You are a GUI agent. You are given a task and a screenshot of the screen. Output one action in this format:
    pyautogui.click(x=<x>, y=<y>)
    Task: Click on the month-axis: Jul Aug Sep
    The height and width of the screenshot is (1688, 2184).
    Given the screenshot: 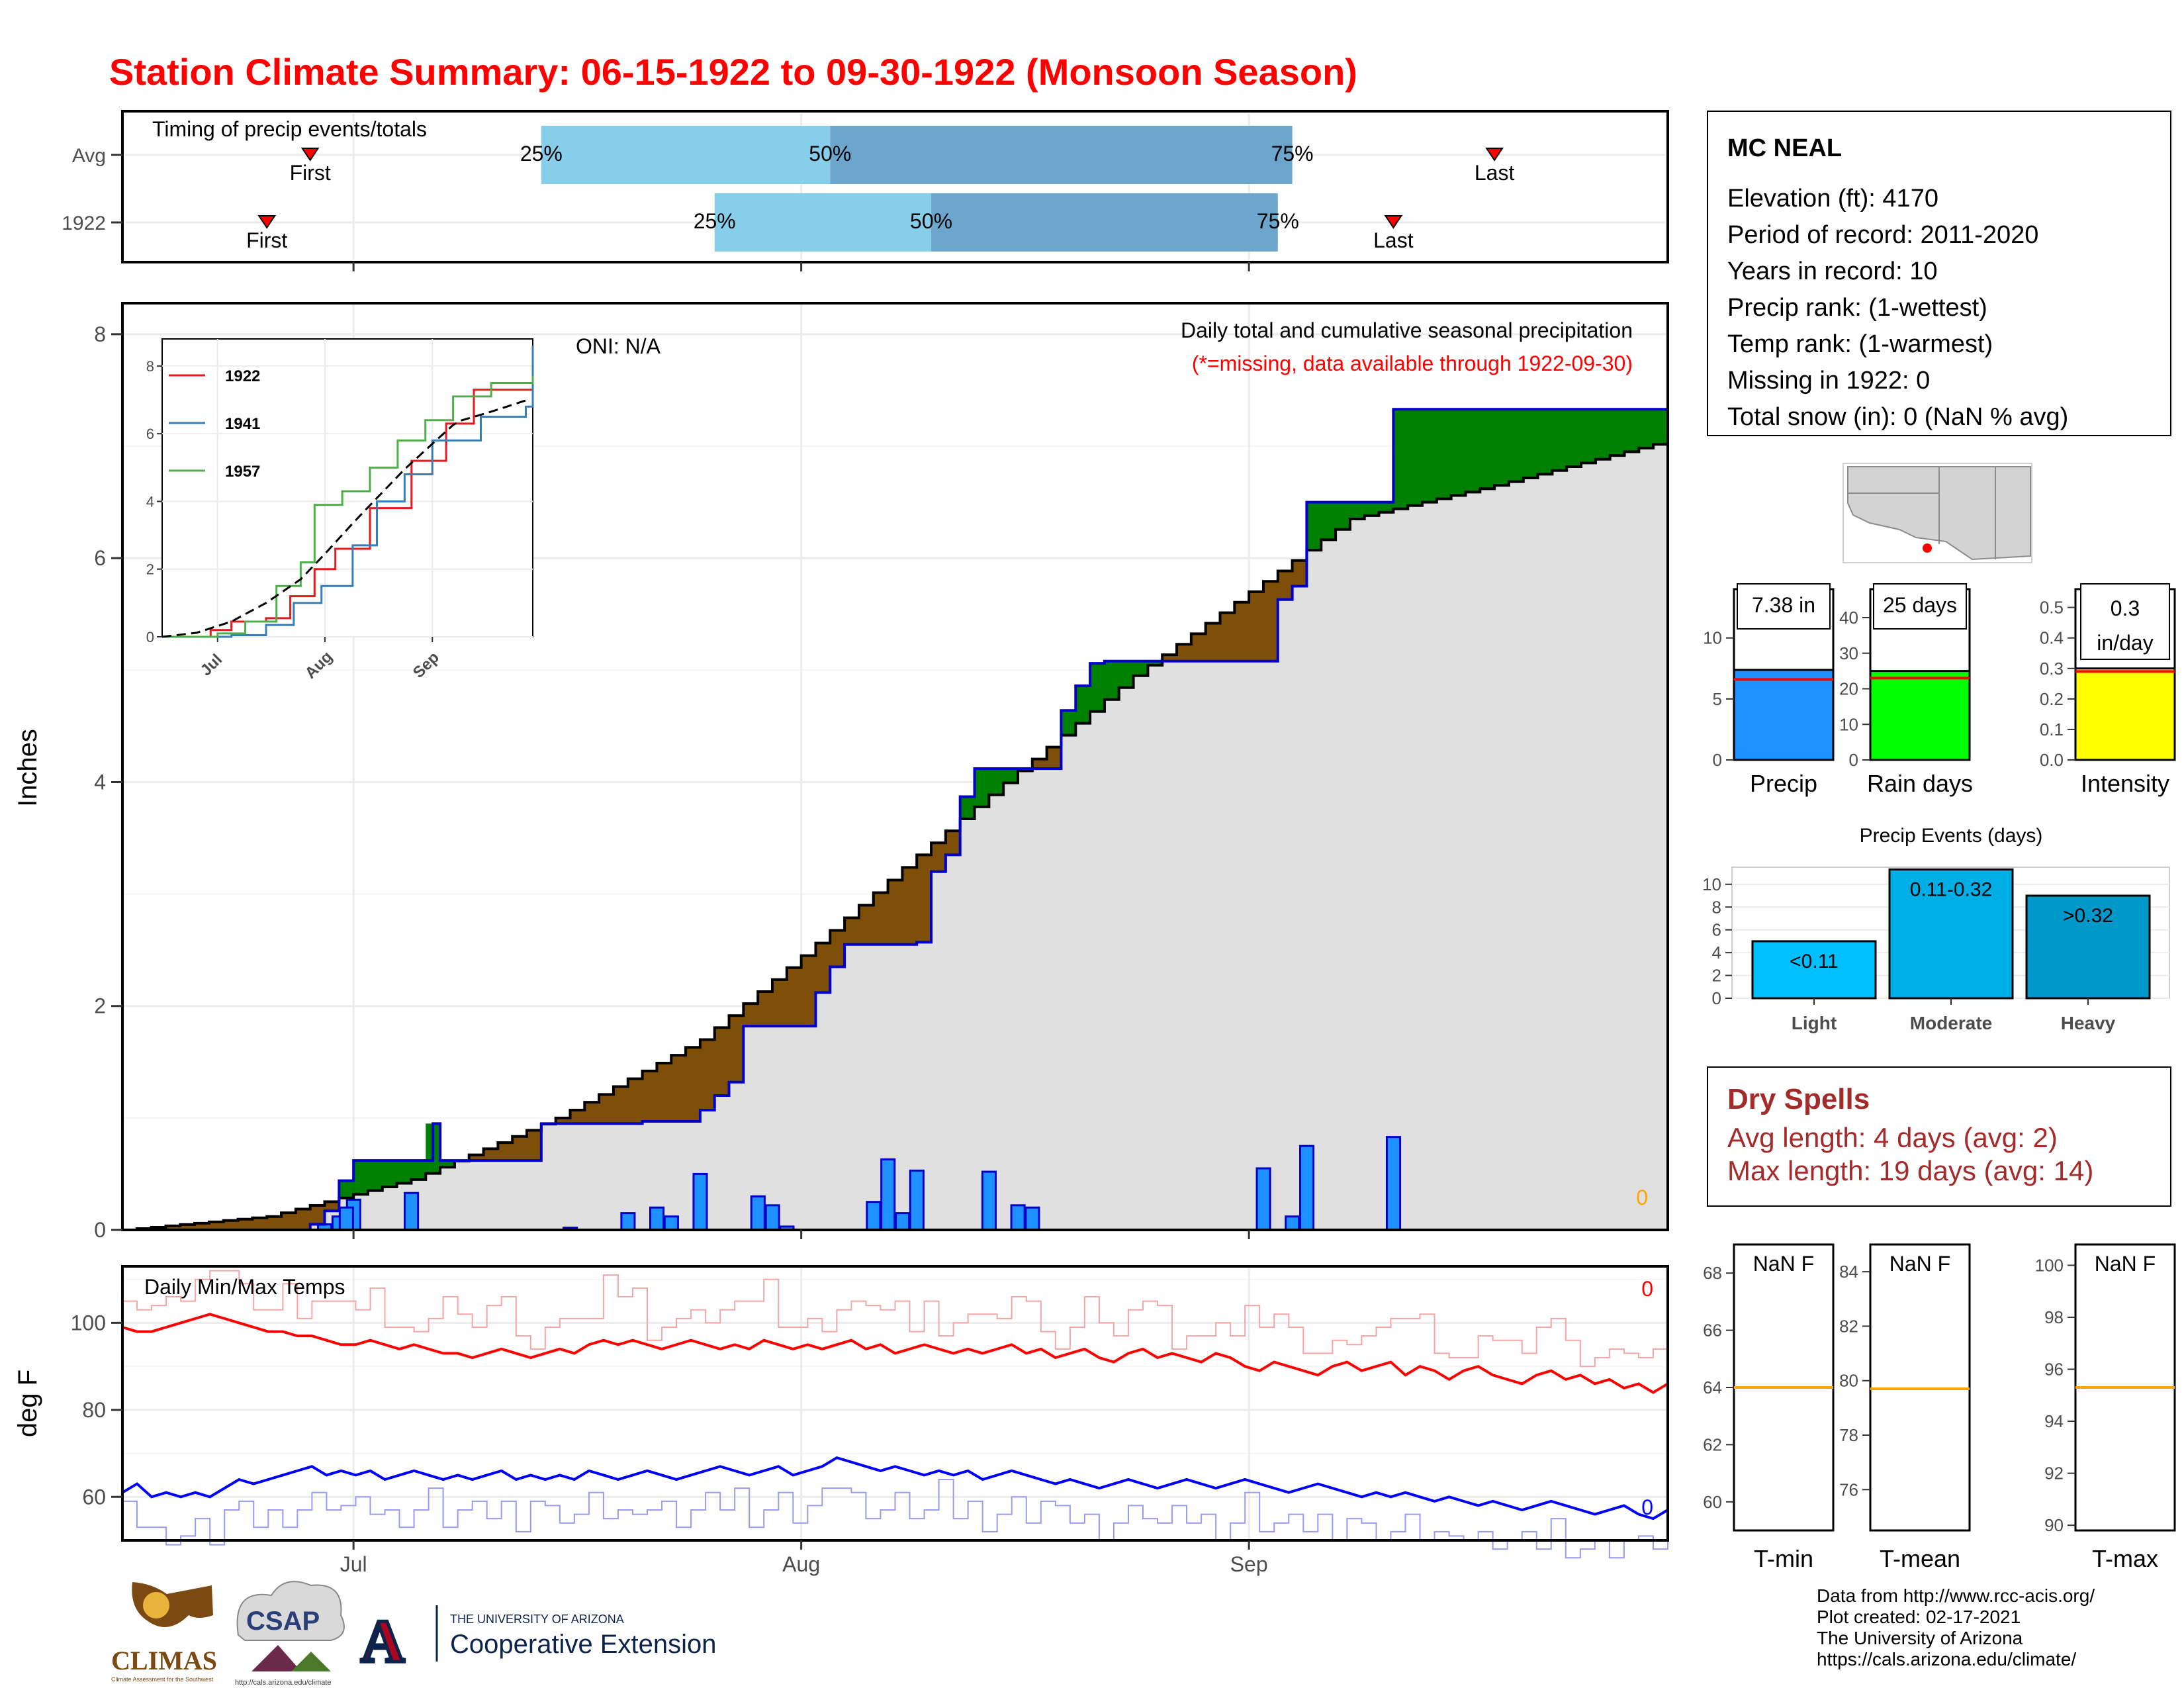 What is the action you would take?
    pyautogui.click(x=804, y=1558)
    